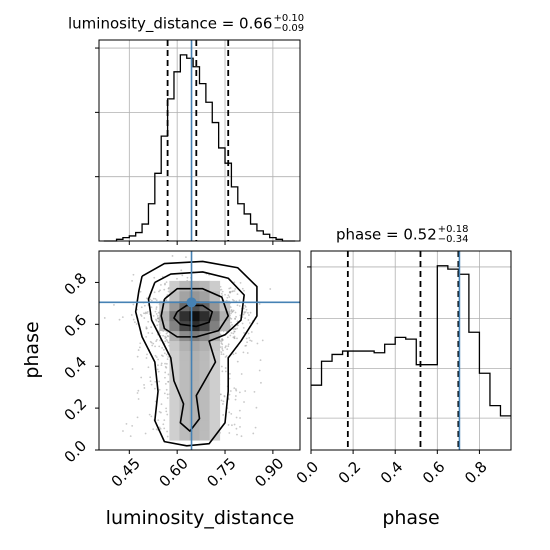  Describe the element at coordinates (410, 518) in the screenshot. I see `x-axis-label-phase: phase` at that location.